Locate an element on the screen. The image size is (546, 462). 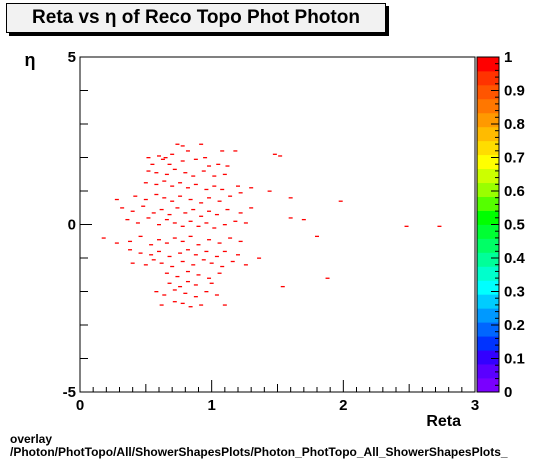
colorbar-tick-label: 0.2 is located at coordinates (514, 325).